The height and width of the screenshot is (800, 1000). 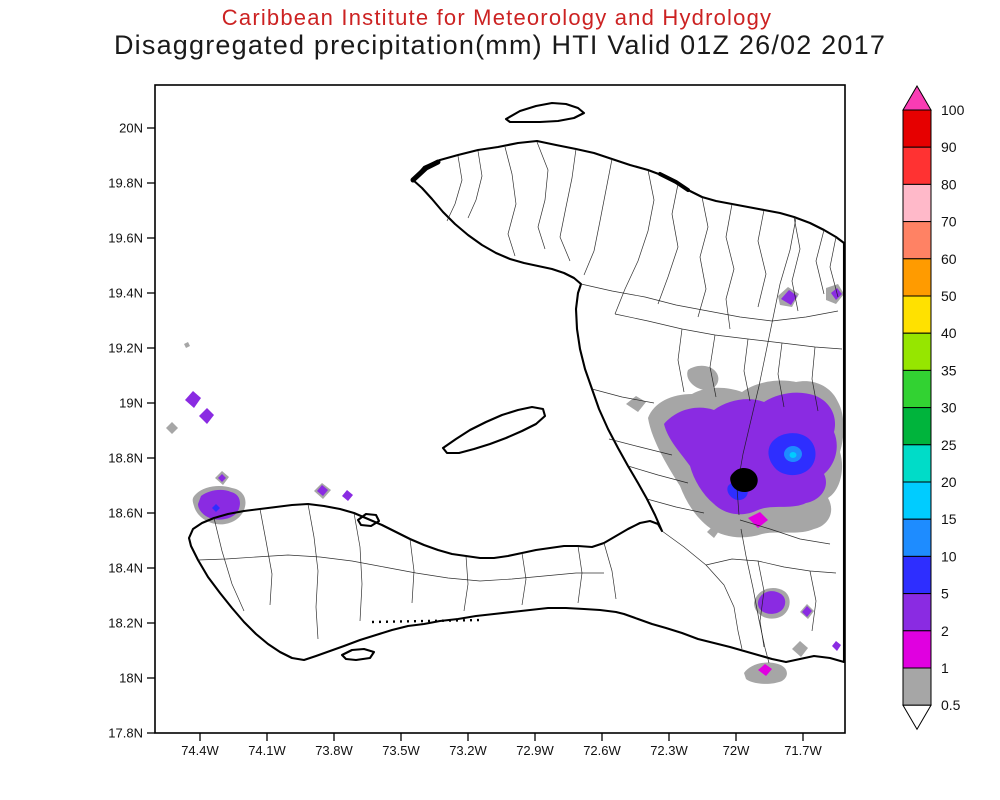 I want to click on x-tick-label: 73.5W, so click(x=401, y=750).